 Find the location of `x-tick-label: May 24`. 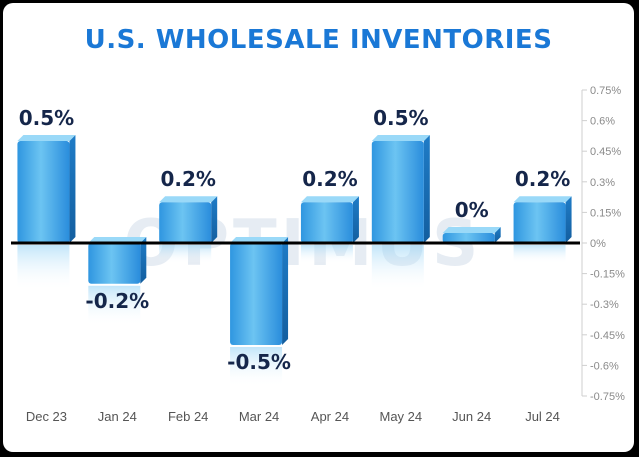

x-tick-label: May 24 is located at coordinates (400, 416).